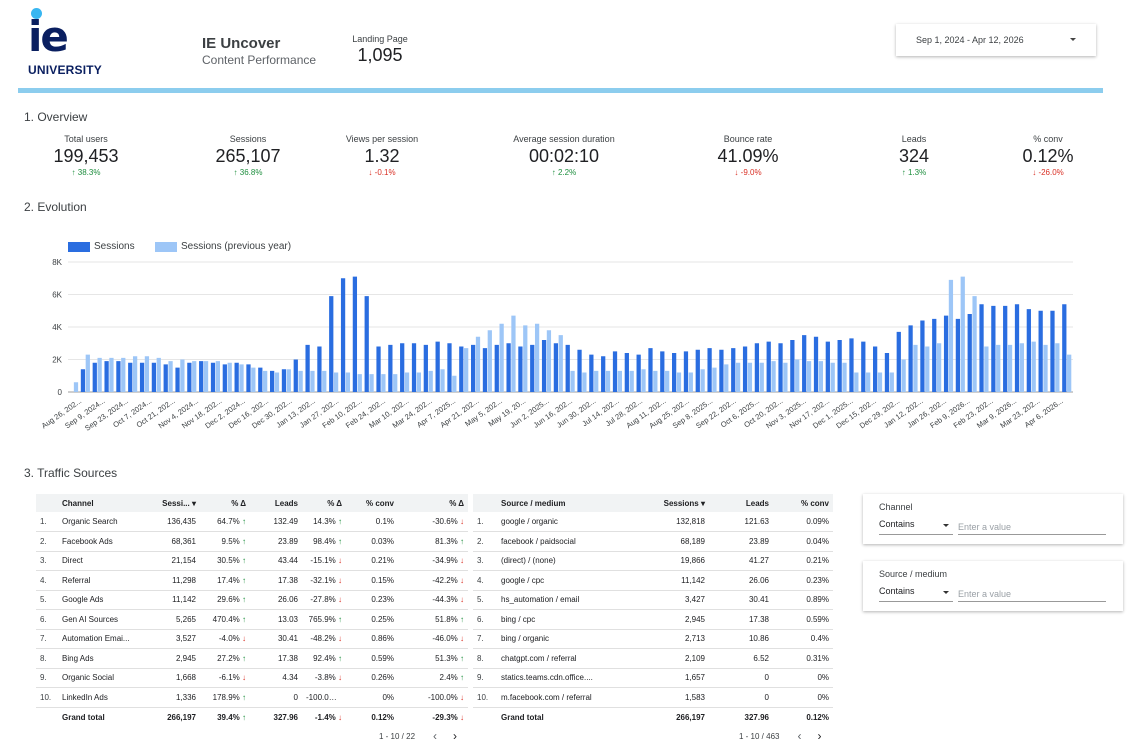  What do you see at coordinates (433, 503) in the screenshot?
I see `col-conv-delta: % Δ` at bounding box center [433, 503].